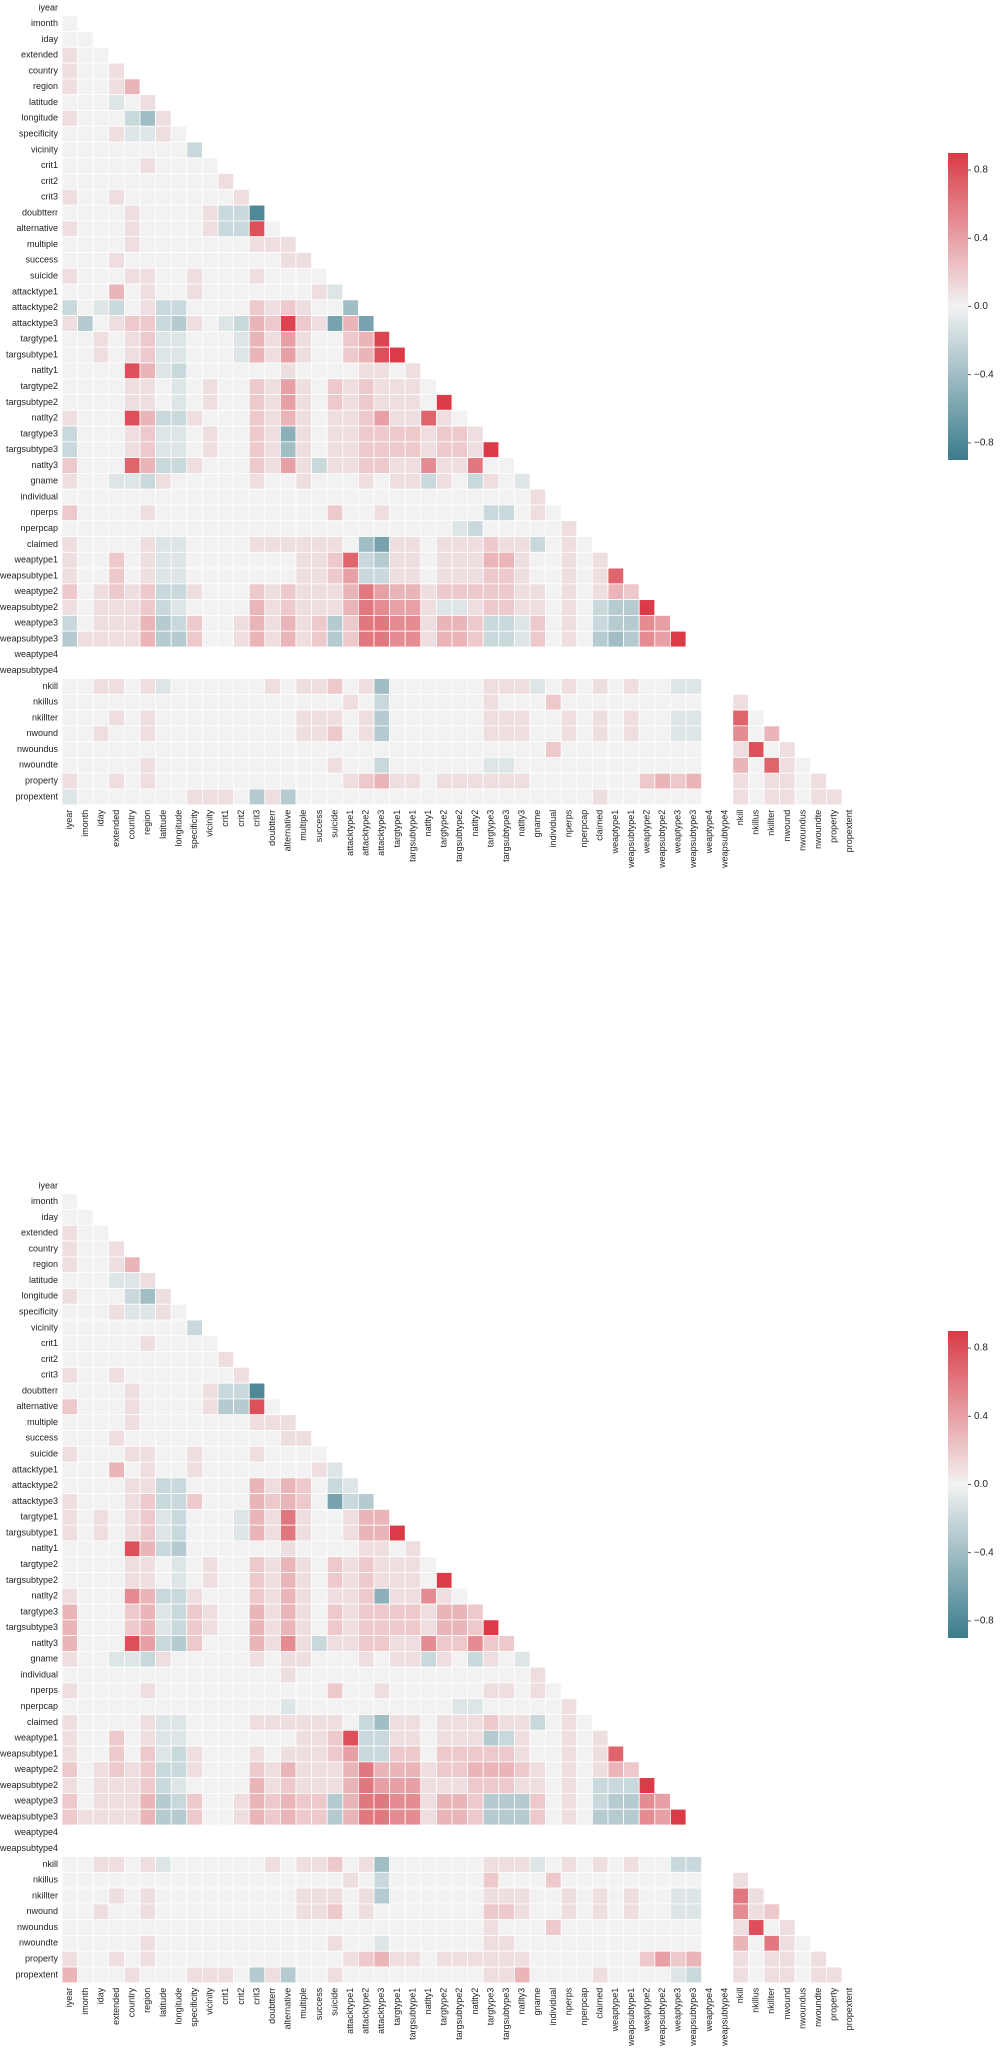 This screenshot has width=1000, height=2060. Describe the element at coordinates (85, 2001) in the screenshot. I see `x-tick-label: imonth` at that location.